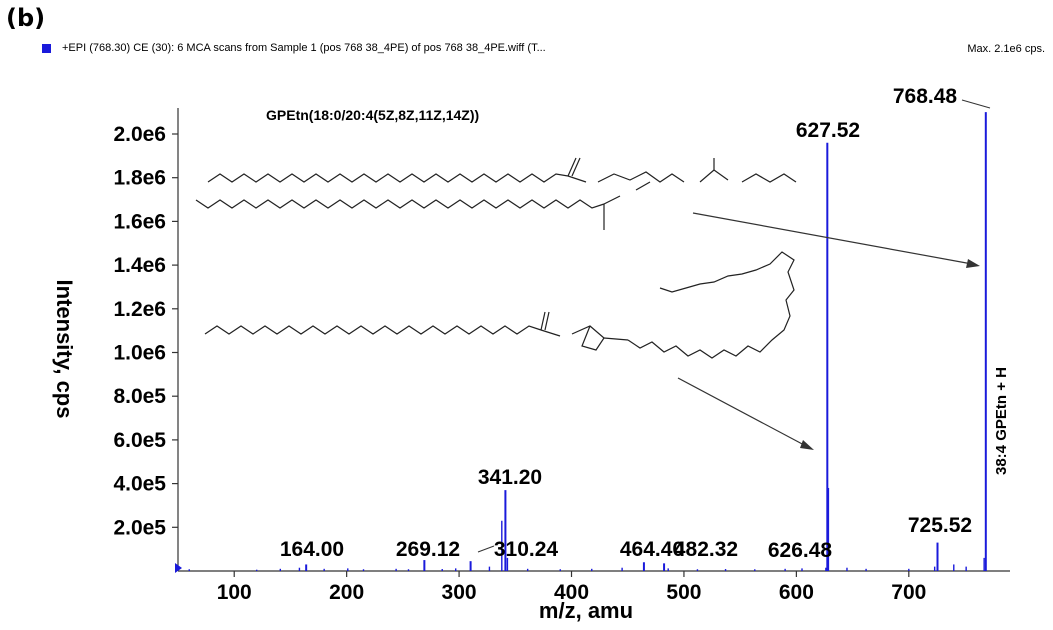  I want to click on y-tick-label: 1.0e6, so click(139, 353).